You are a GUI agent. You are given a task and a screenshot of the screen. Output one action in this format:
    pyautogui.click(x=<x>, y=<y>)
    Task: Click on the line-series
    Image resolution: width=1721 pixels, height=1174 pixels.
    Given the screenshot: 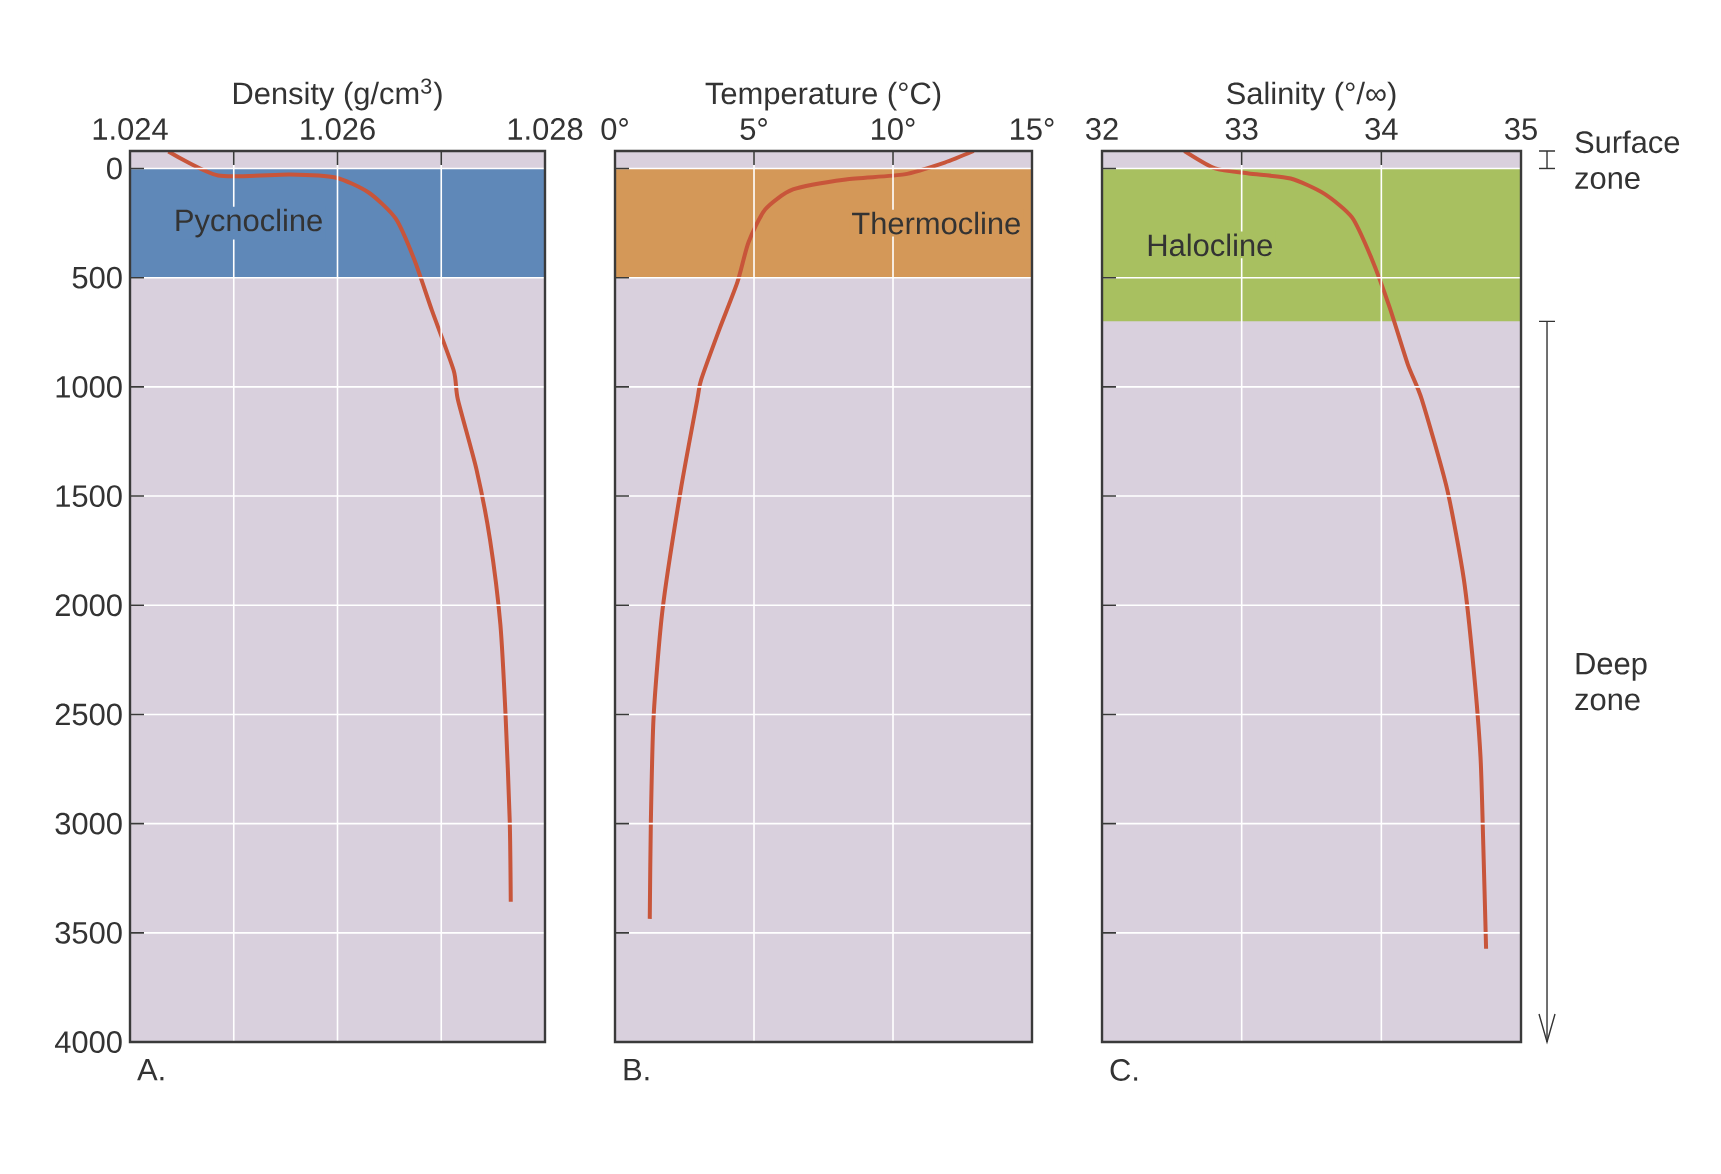 What is the action you would take?
    pyautogui.click(x=339, y=527)
    